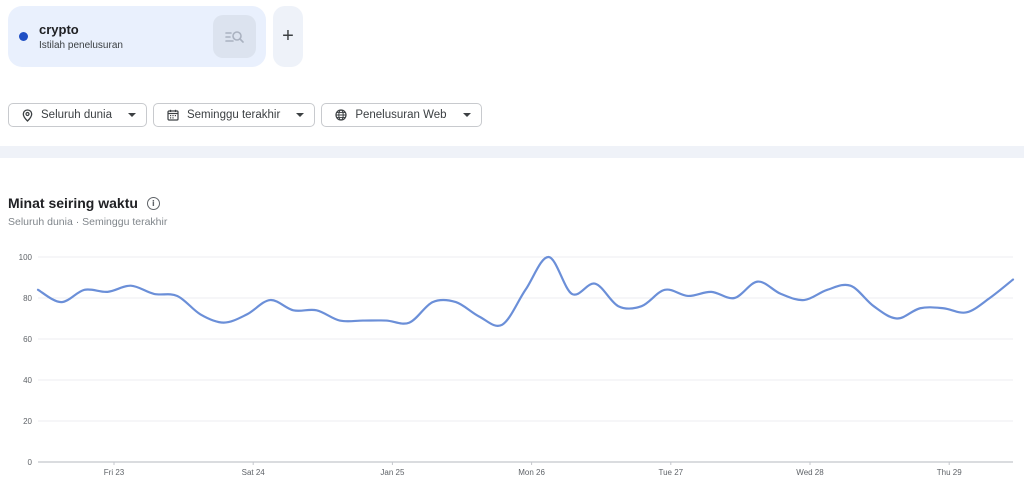  I want to click on time-range-filter-label: Seminggu terakhir, so click(233, 115).